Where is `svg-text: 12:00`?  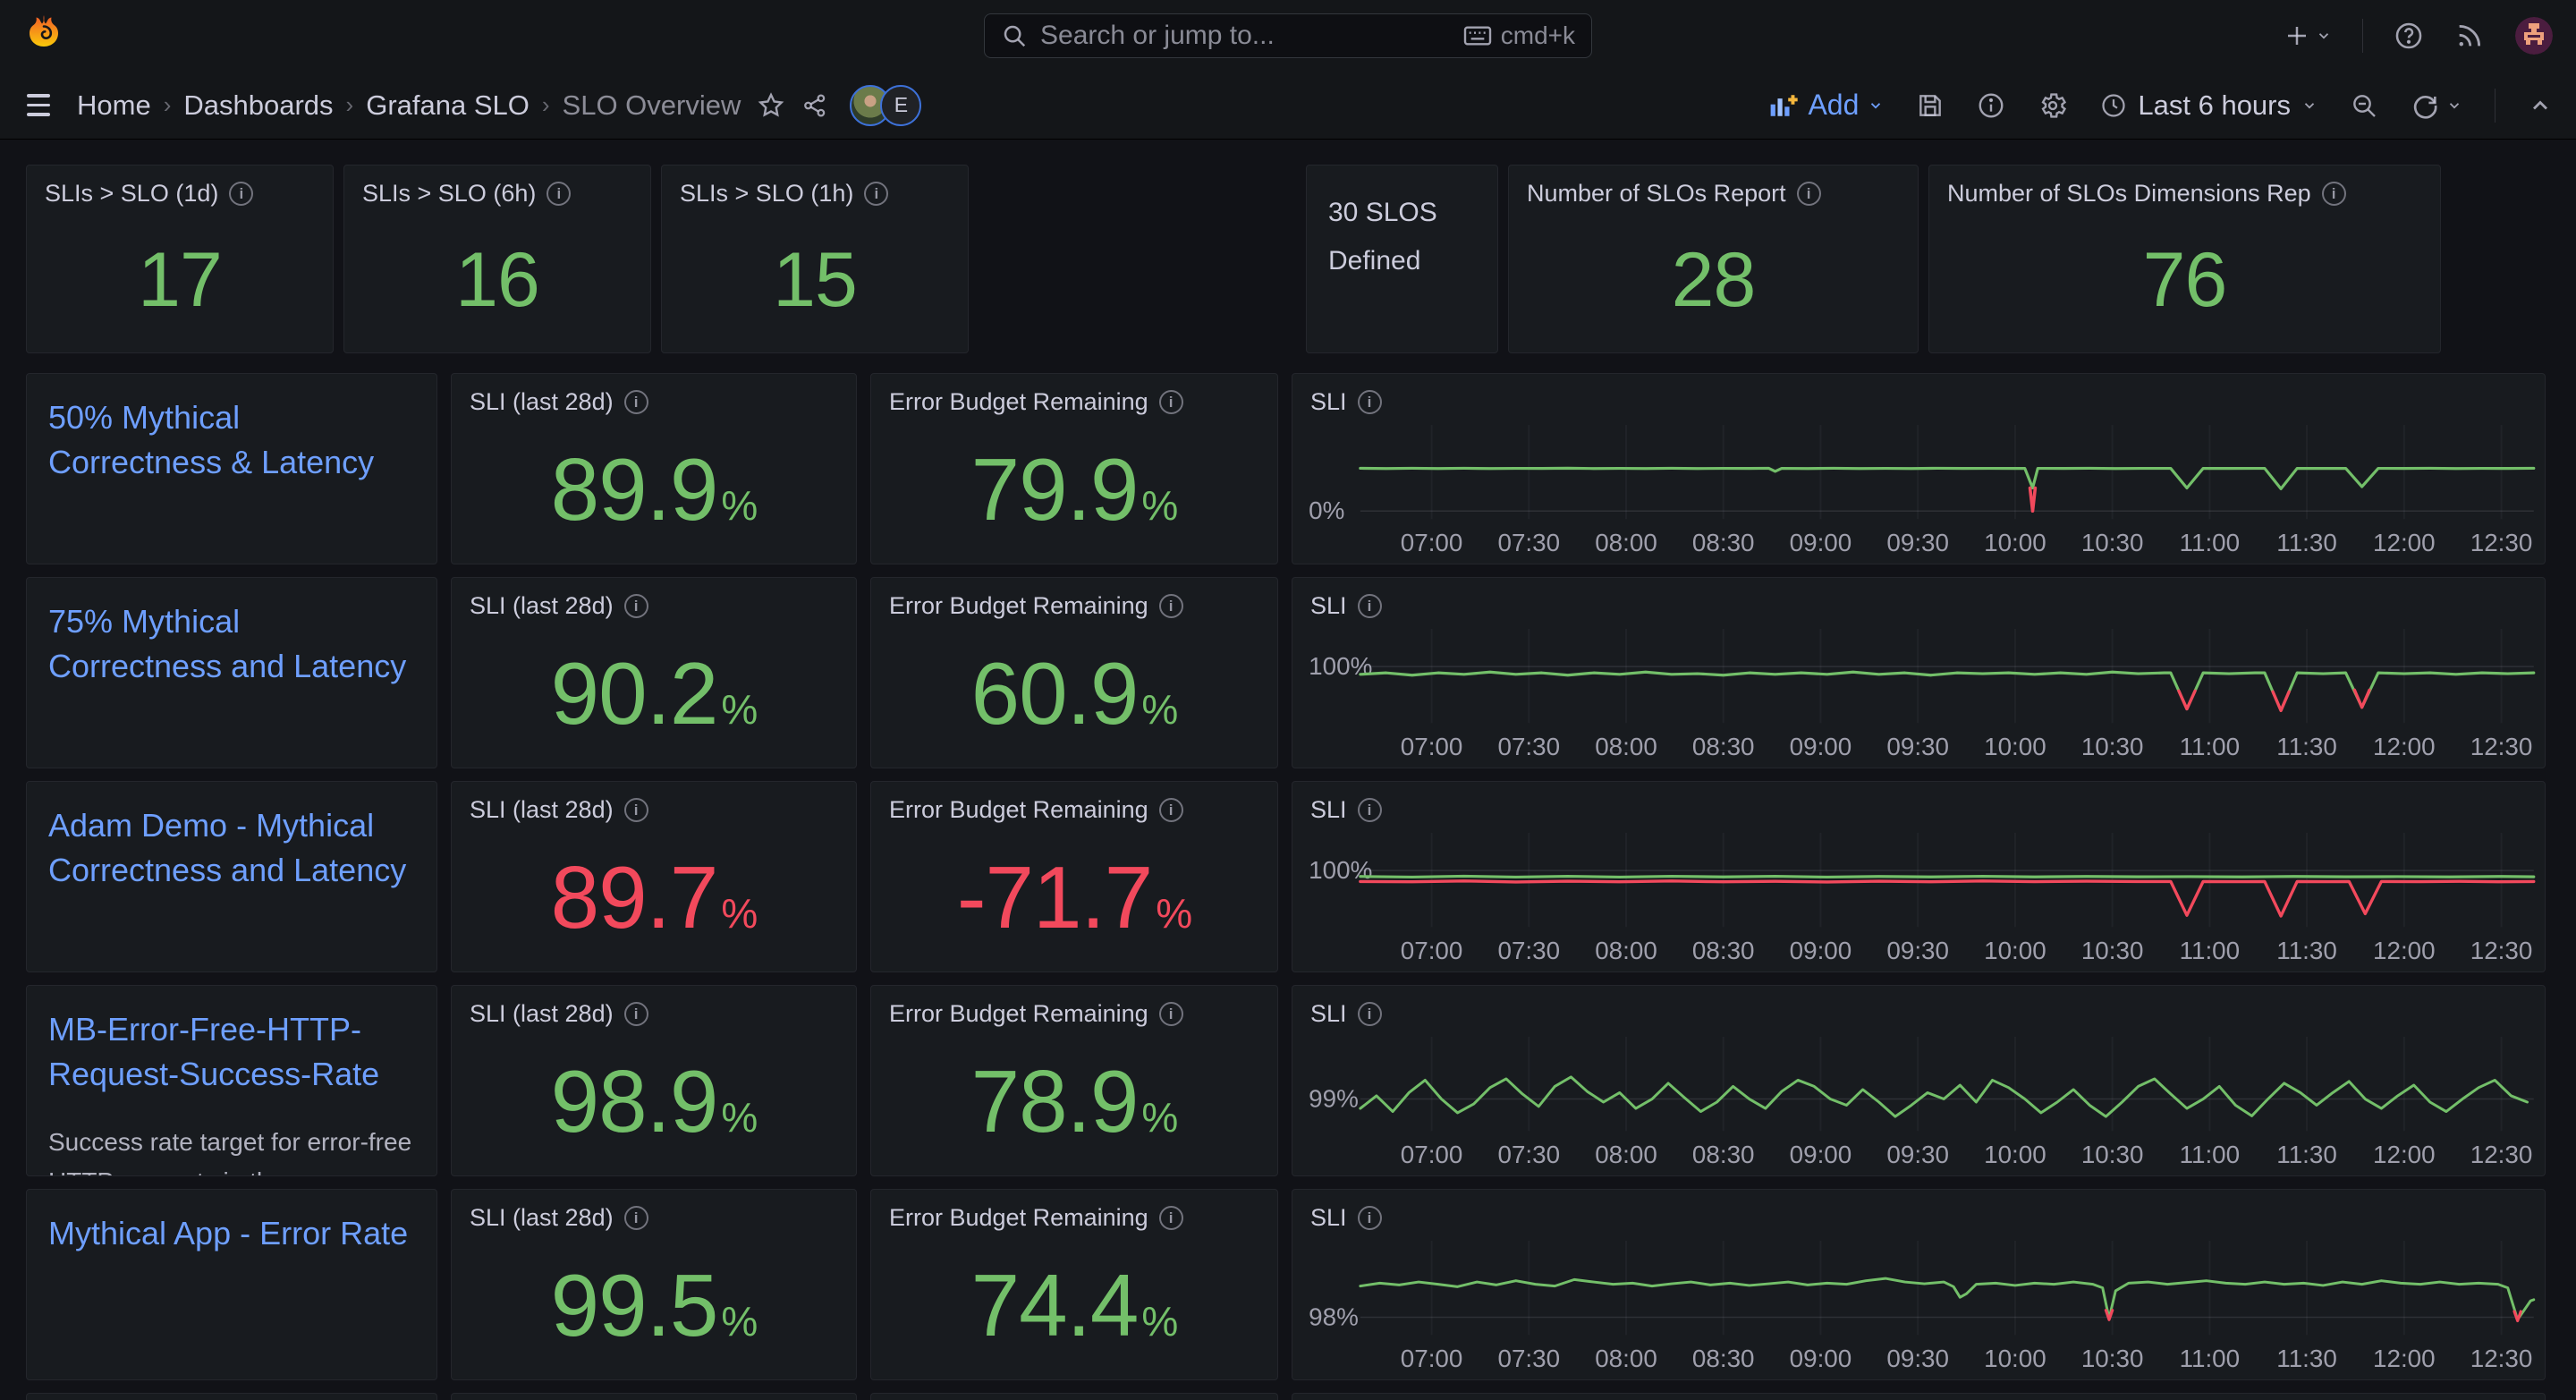 svg-text: 12:00 is located at coordinates (2404, 1358).